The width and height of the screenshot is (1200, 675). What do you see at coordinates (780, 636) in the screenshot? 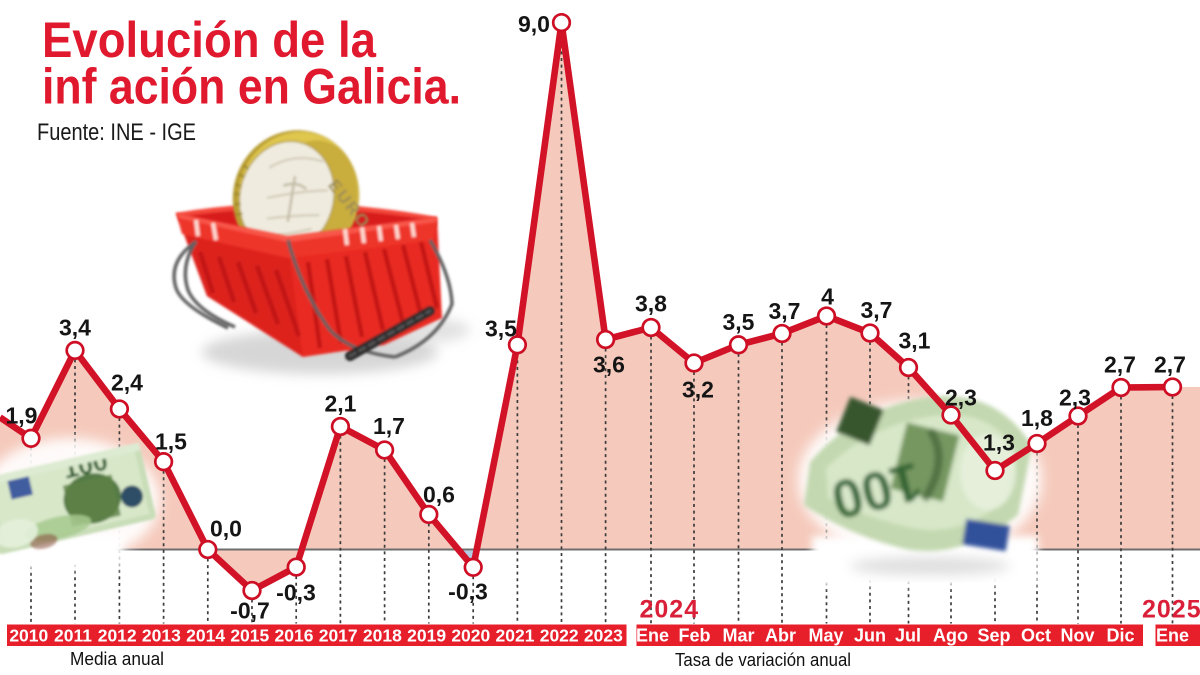
I see `svg-text: Abr` at bounding box center [780, 636].